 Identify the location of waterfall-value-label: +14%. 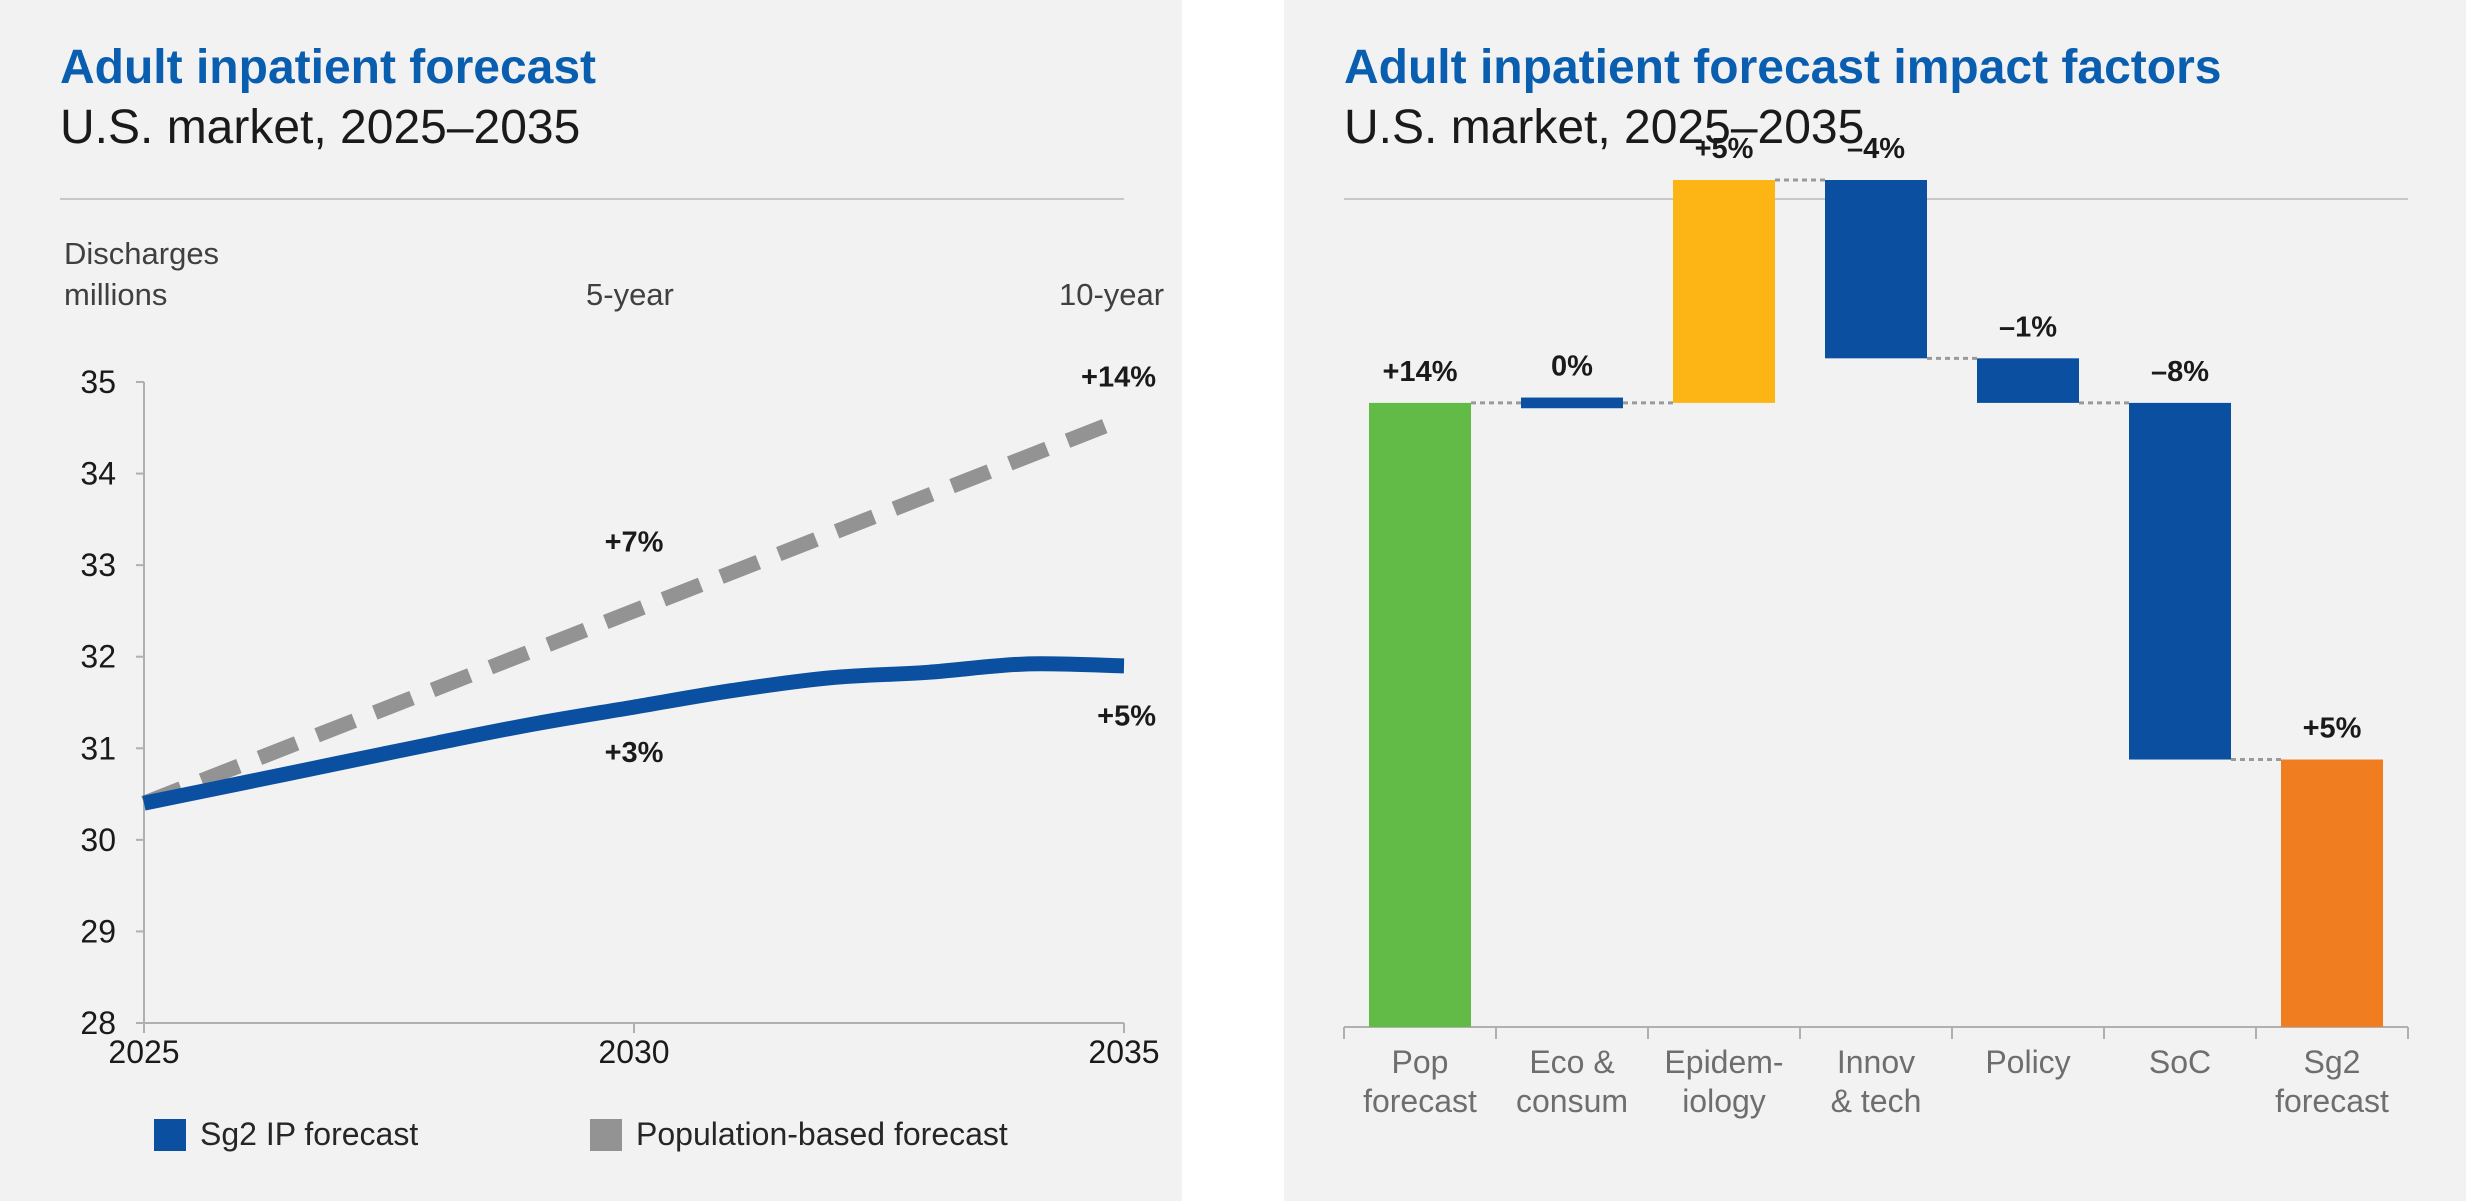
(1420, 372).